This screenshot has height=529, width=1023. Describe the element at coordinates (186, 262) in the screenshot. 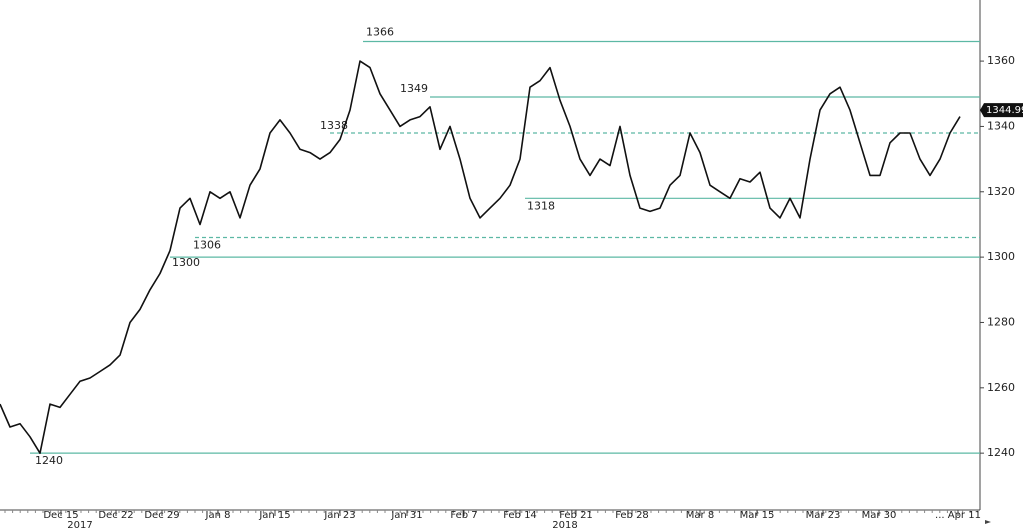

I see `level-label: 1300` at that location.